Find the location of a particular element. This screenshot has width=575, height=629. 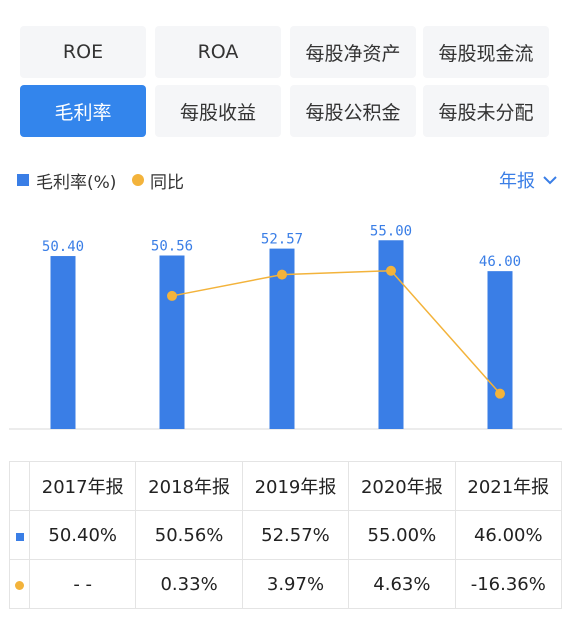

legend-line-label: 同比 is located at coordinates (167, 182).